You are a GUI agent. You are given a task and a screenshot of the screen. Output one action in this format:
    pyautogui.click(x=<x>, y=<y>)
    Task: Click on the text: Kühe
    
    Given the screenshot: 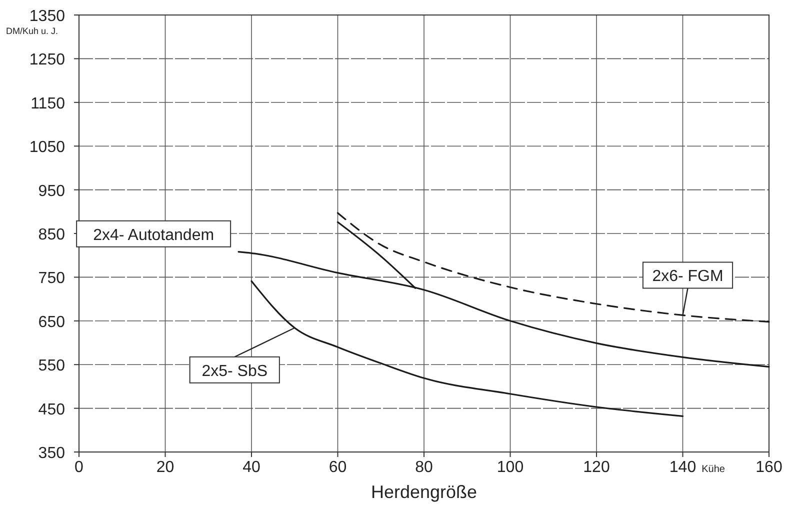 What is the action you would take?
    pyautogui.click(x=714, y=469)
    